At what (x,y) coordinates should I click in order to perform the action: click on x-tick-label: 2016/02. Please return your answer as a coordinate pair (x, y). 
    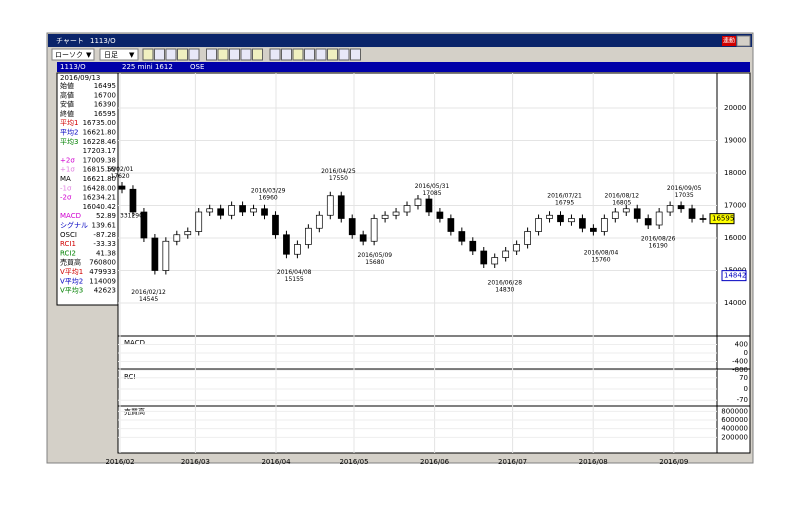
    Looking at the image, I should click on (119, 462).